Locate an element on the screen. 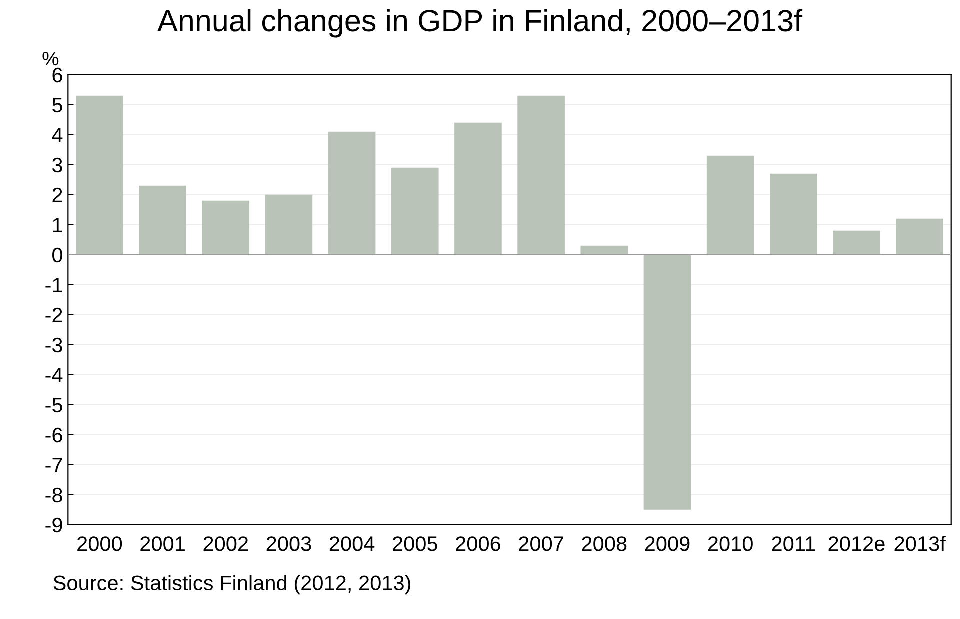  y-tick-label: -1 is located at coordinates (54, 285).